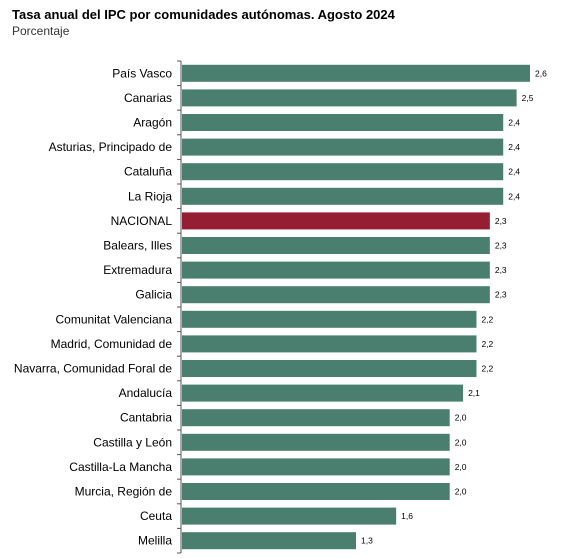  Describe the element at coordinates (111, 147) in the screenshot. I see `tick-label: Asturias, Principado de` at that location.